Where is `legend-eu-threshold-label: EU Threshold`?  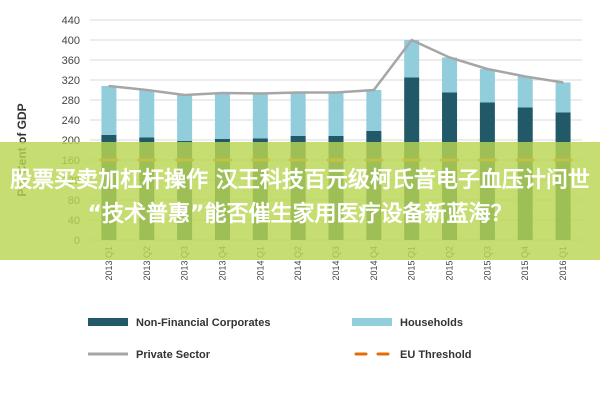
legend-eu-threshold-label: EU Threshold is located at coordinates (436, 355).